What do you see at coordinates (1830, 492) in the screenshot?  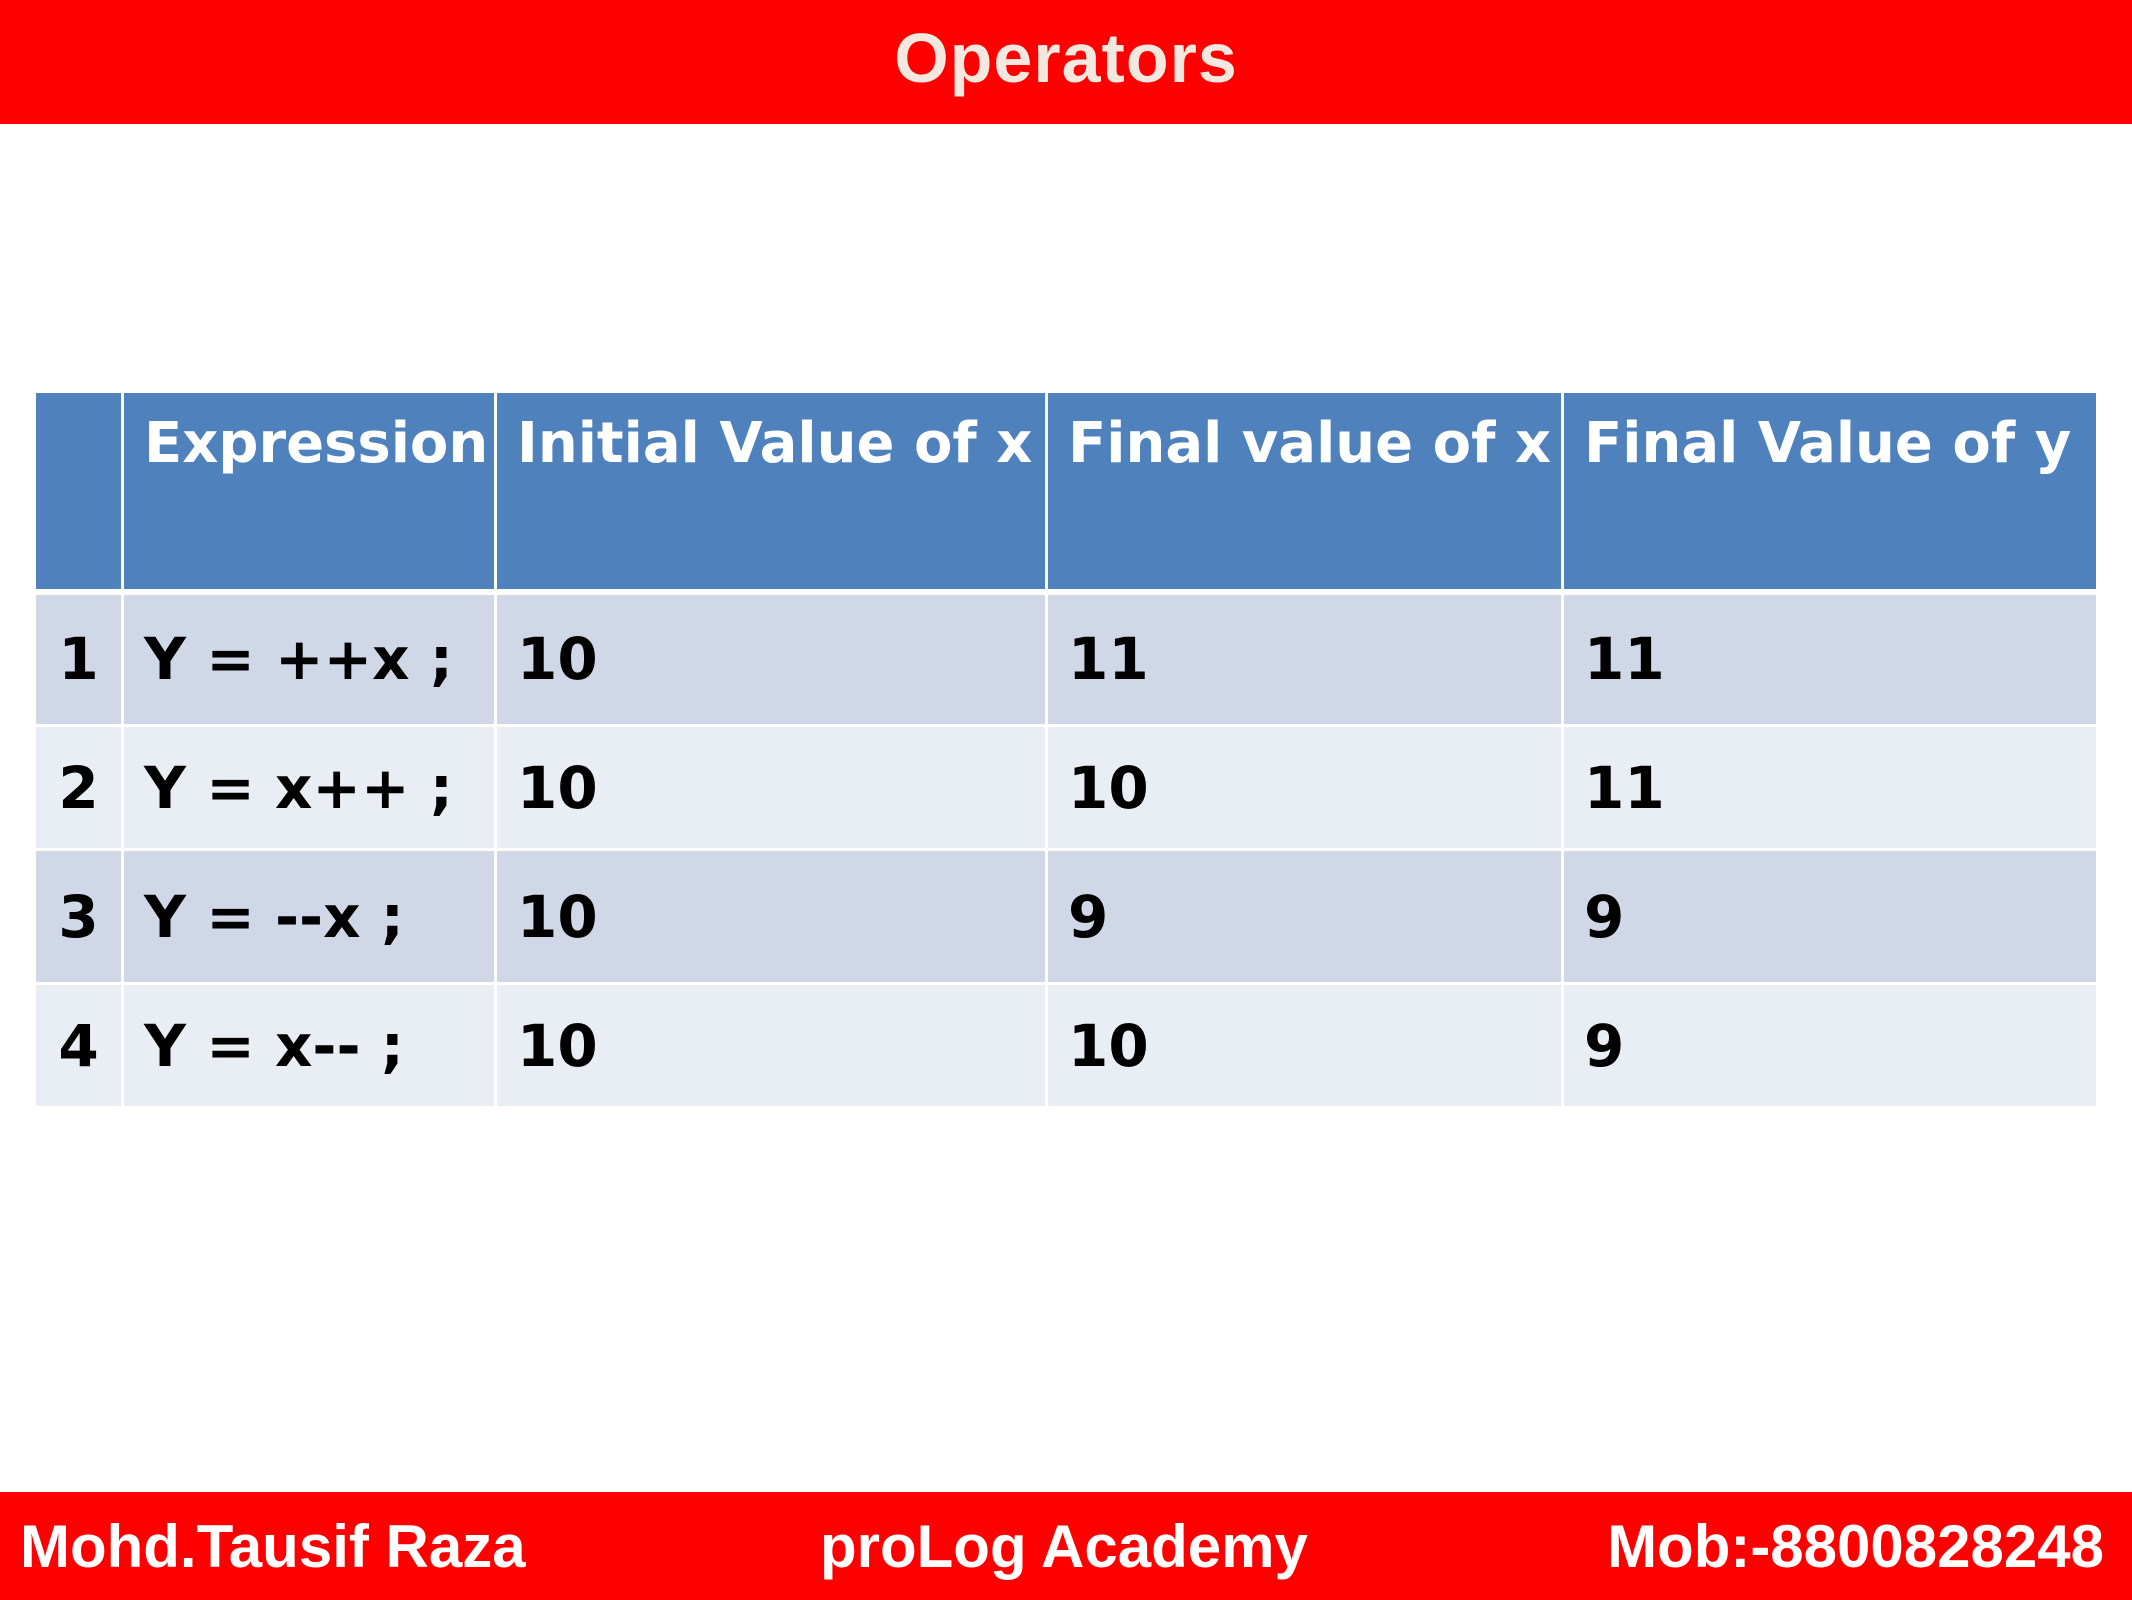 I see `column-header-final-y: Final Value of y` at bounding box center [1830, 492].